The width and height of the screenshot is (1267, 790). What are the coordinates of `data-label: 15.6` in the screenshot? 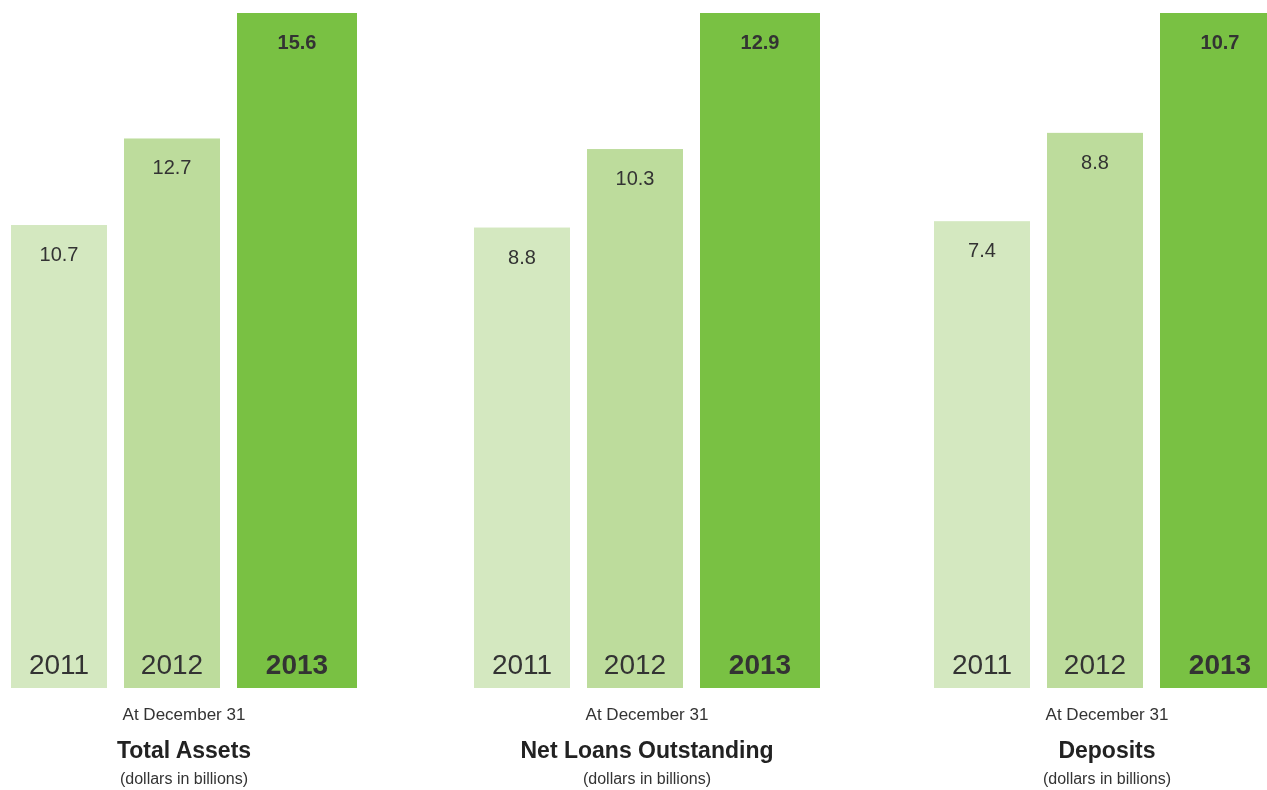 It's located at (297, 42).